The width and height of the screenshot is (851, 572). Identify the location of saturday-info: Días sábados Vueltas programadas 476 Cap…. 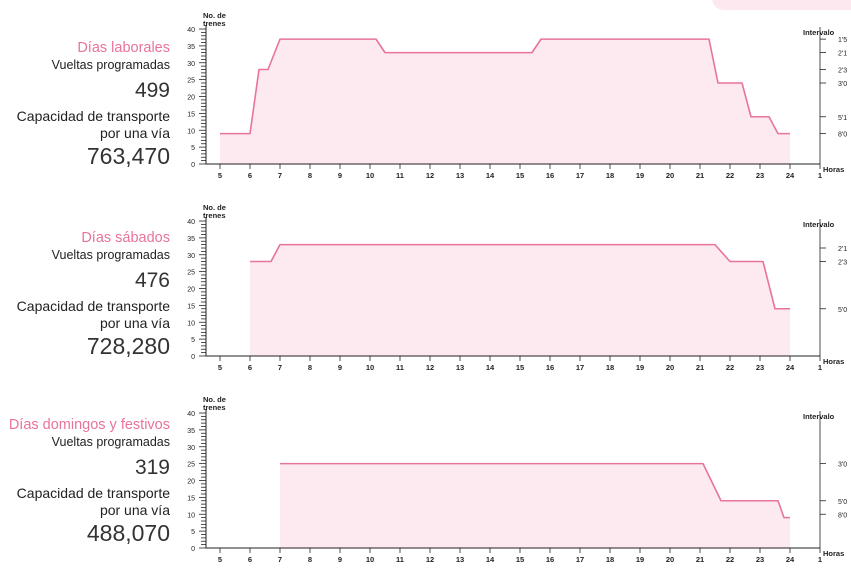
(85, 295).